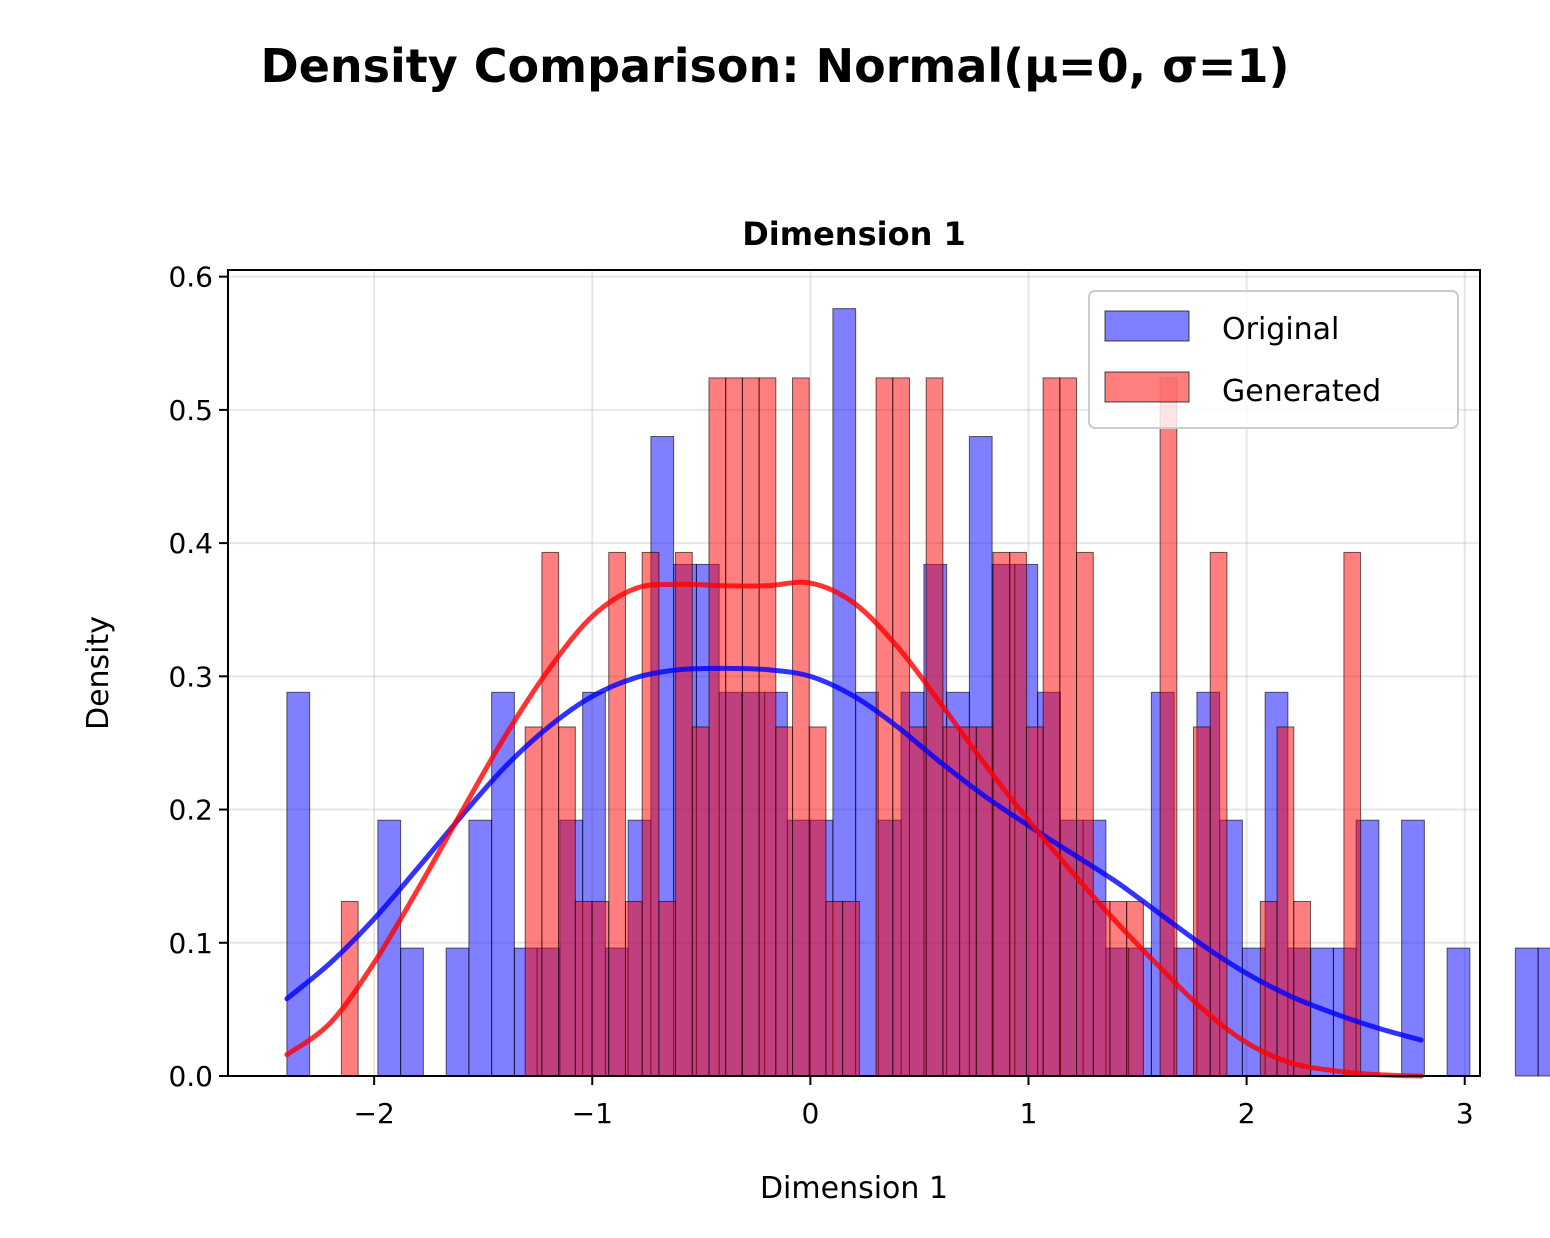 The image size is (1550, 1238). I want to click on x-tick-label: 2, so click(1247, 1113).